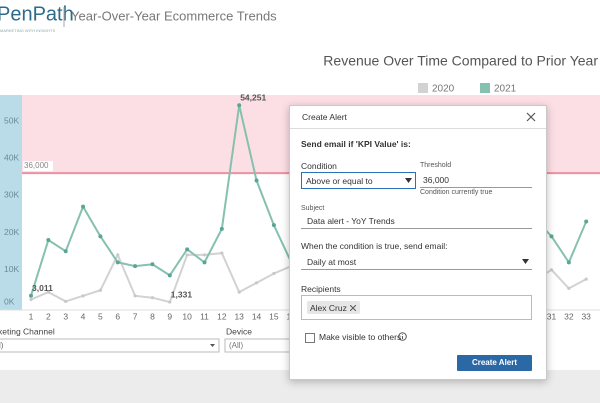  What do you see at coordinates (310, 338) in the screenshot?
I see `checkbox` at bounding box center [310, 338].